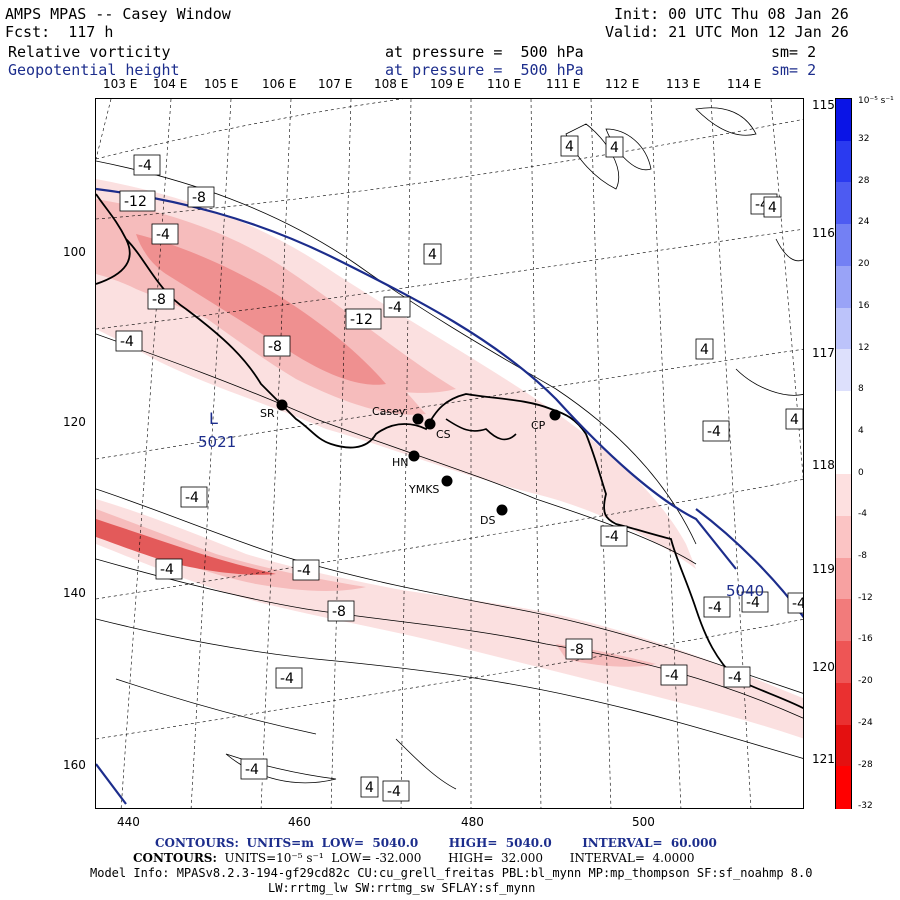  I want to click on contour-label-13: 4, so click(569, 146).